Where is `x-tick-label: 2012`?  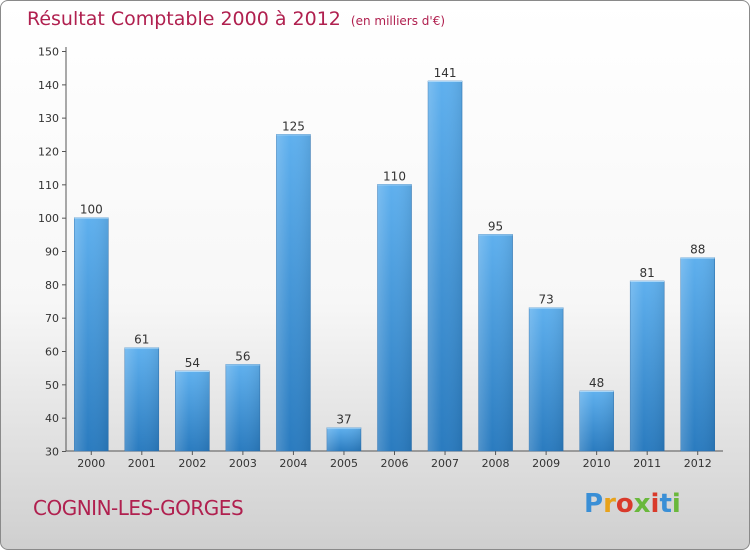 x-tick-label: 2012 is located at coordinates (698, 463).